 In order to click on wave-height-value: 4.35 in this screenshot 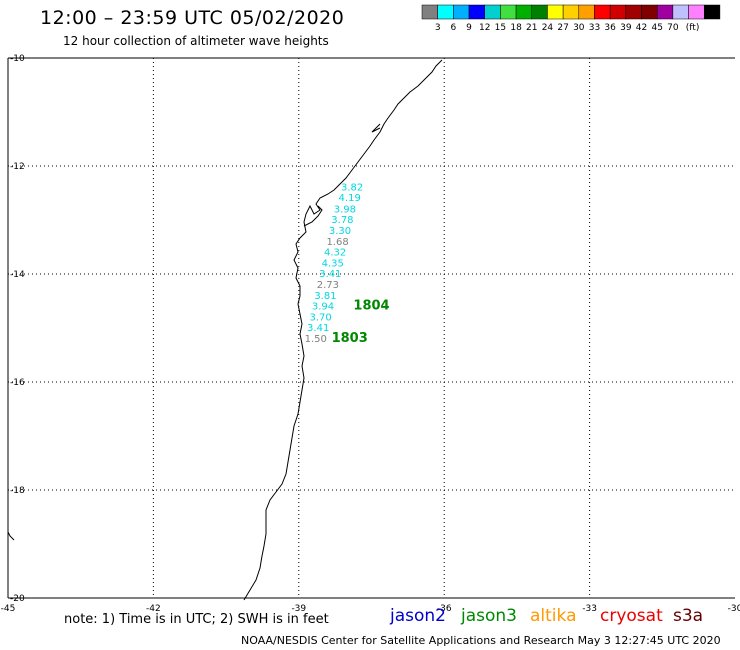, I will do `click(333, 263)`.